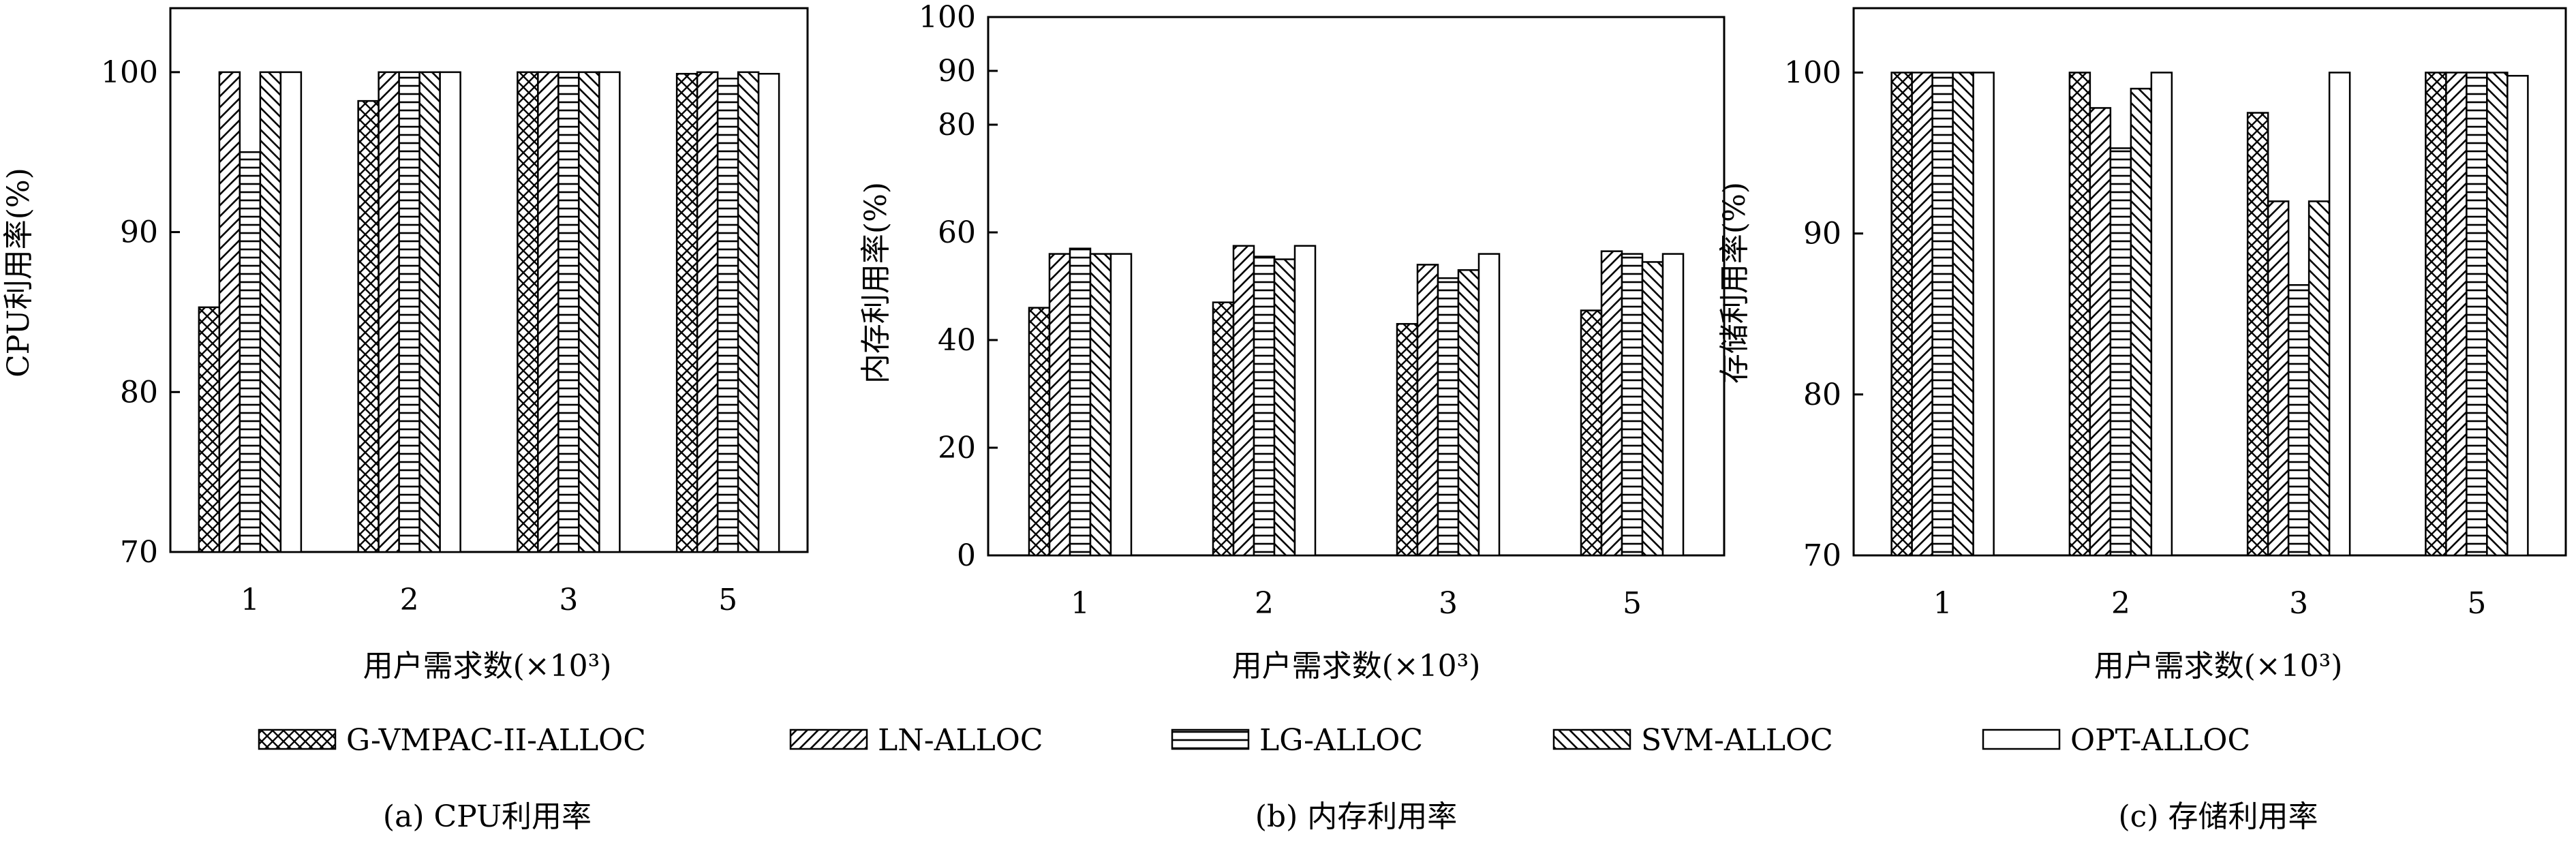 This screenshot has height=845, width=2576. I want to click on x-tick-label-storage-2: 2, so click(2120, 603).